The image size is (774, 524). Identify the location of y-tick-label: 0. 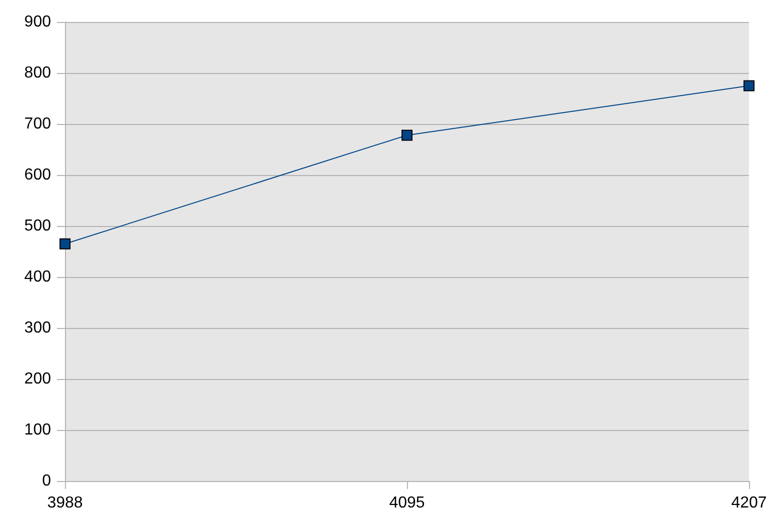
(47, 481).